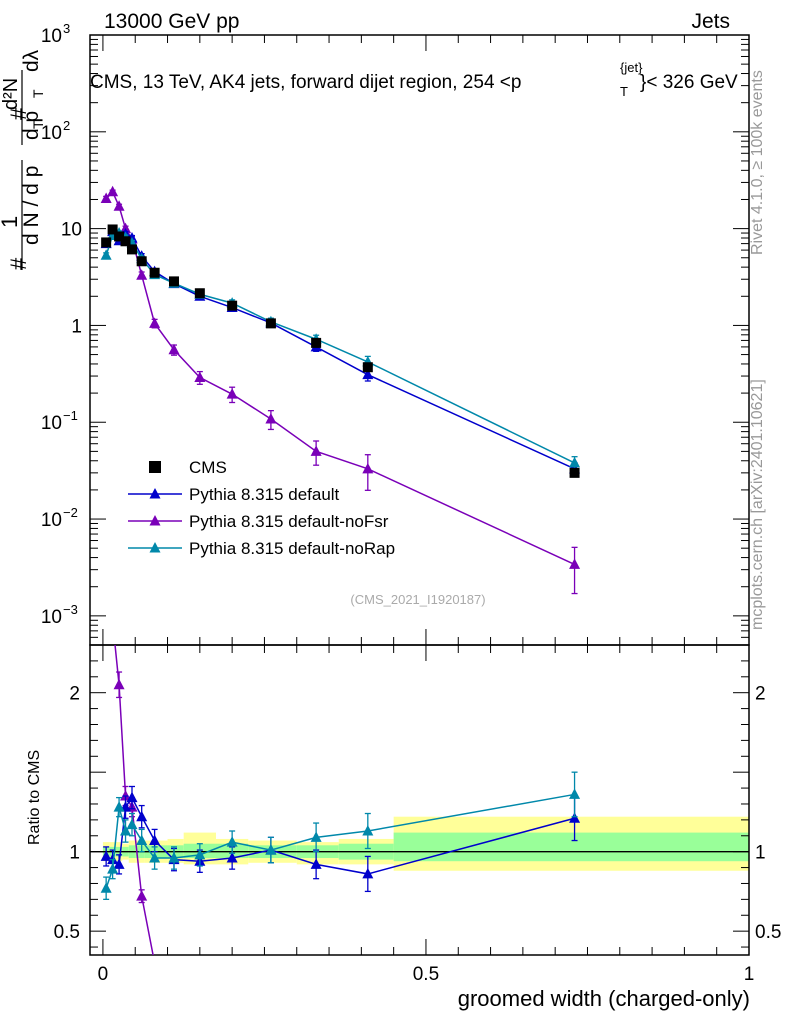 This screenshot has width=786, height=1024. I want to click on header-right: Jets, so click(710, 21).